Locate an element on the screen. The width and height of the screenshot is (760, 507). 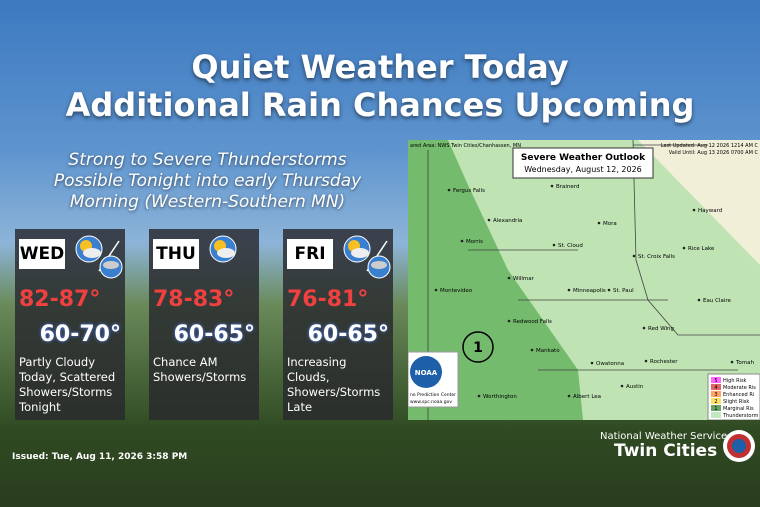
map-date: Wednesday, August 12, 2026 is located at coordinates (583, 169).